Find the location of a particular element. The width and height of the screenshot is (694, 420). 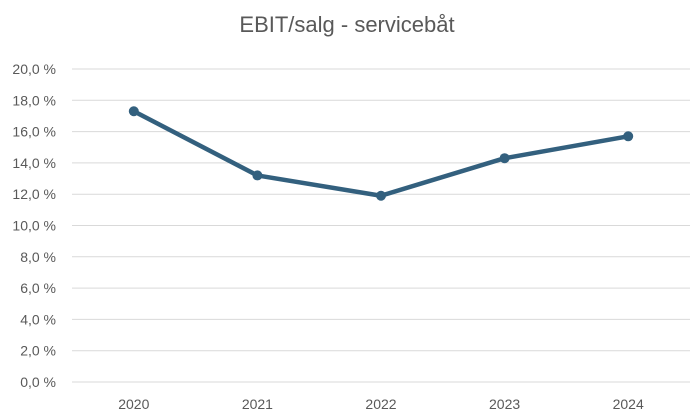

x-tick-label: 2021 is located at coordinates (257, 404).